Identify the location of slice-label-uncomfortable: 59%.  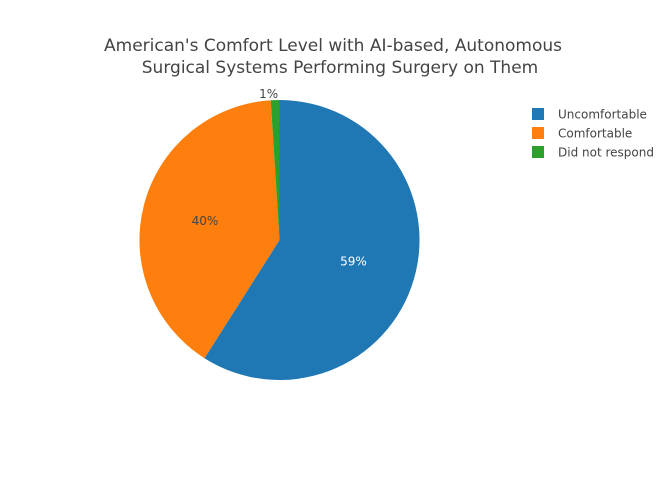
(353, 262).